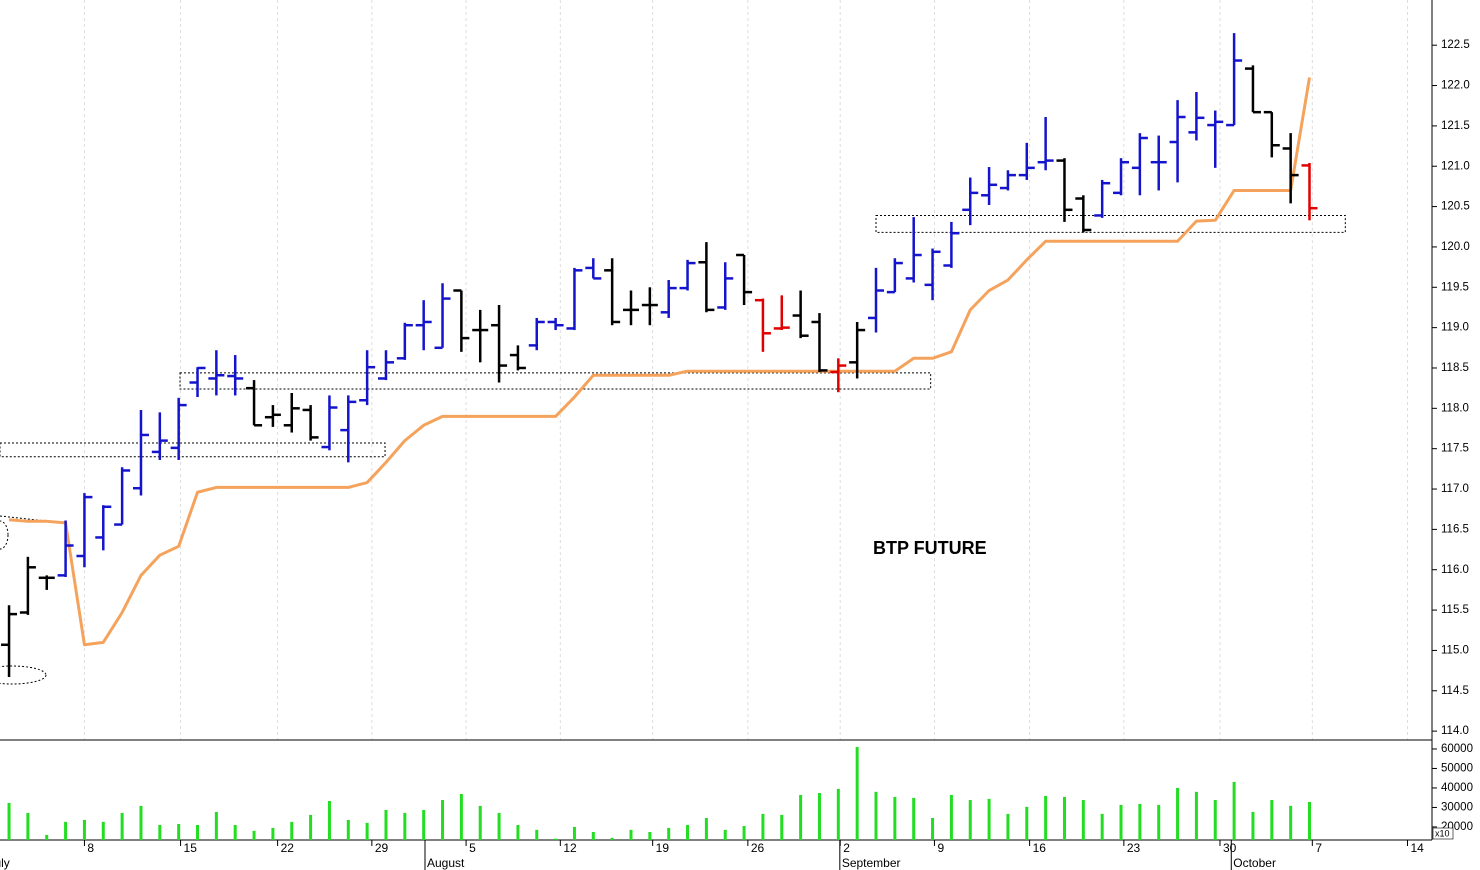  I want to click on y-tick-label: 115.5, so click(1455, 610).